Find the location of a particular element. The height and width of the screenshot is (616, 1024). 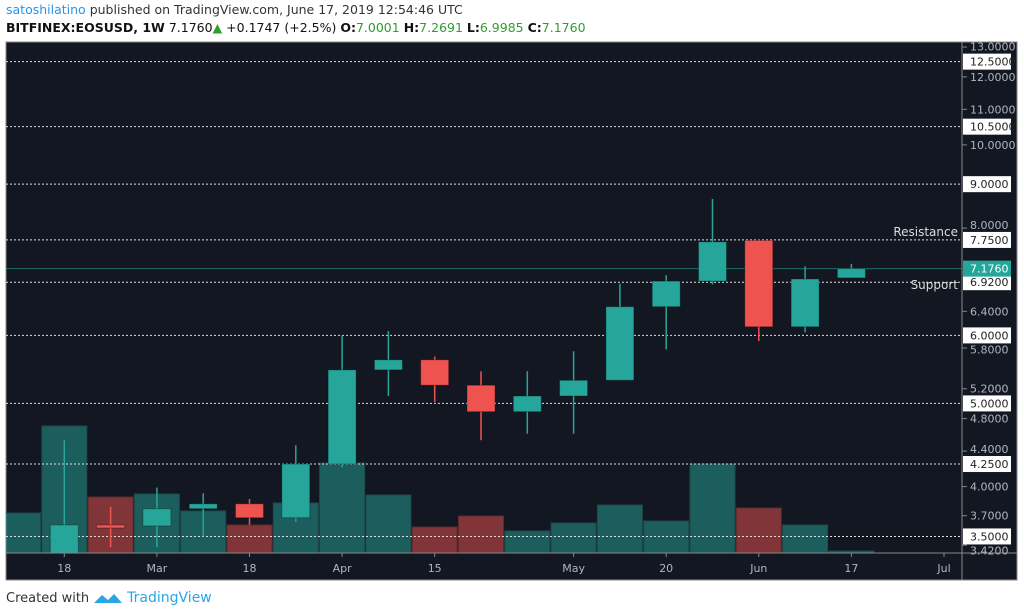

price-tick-label: 13.0000 is located at coordinates (993, 47).